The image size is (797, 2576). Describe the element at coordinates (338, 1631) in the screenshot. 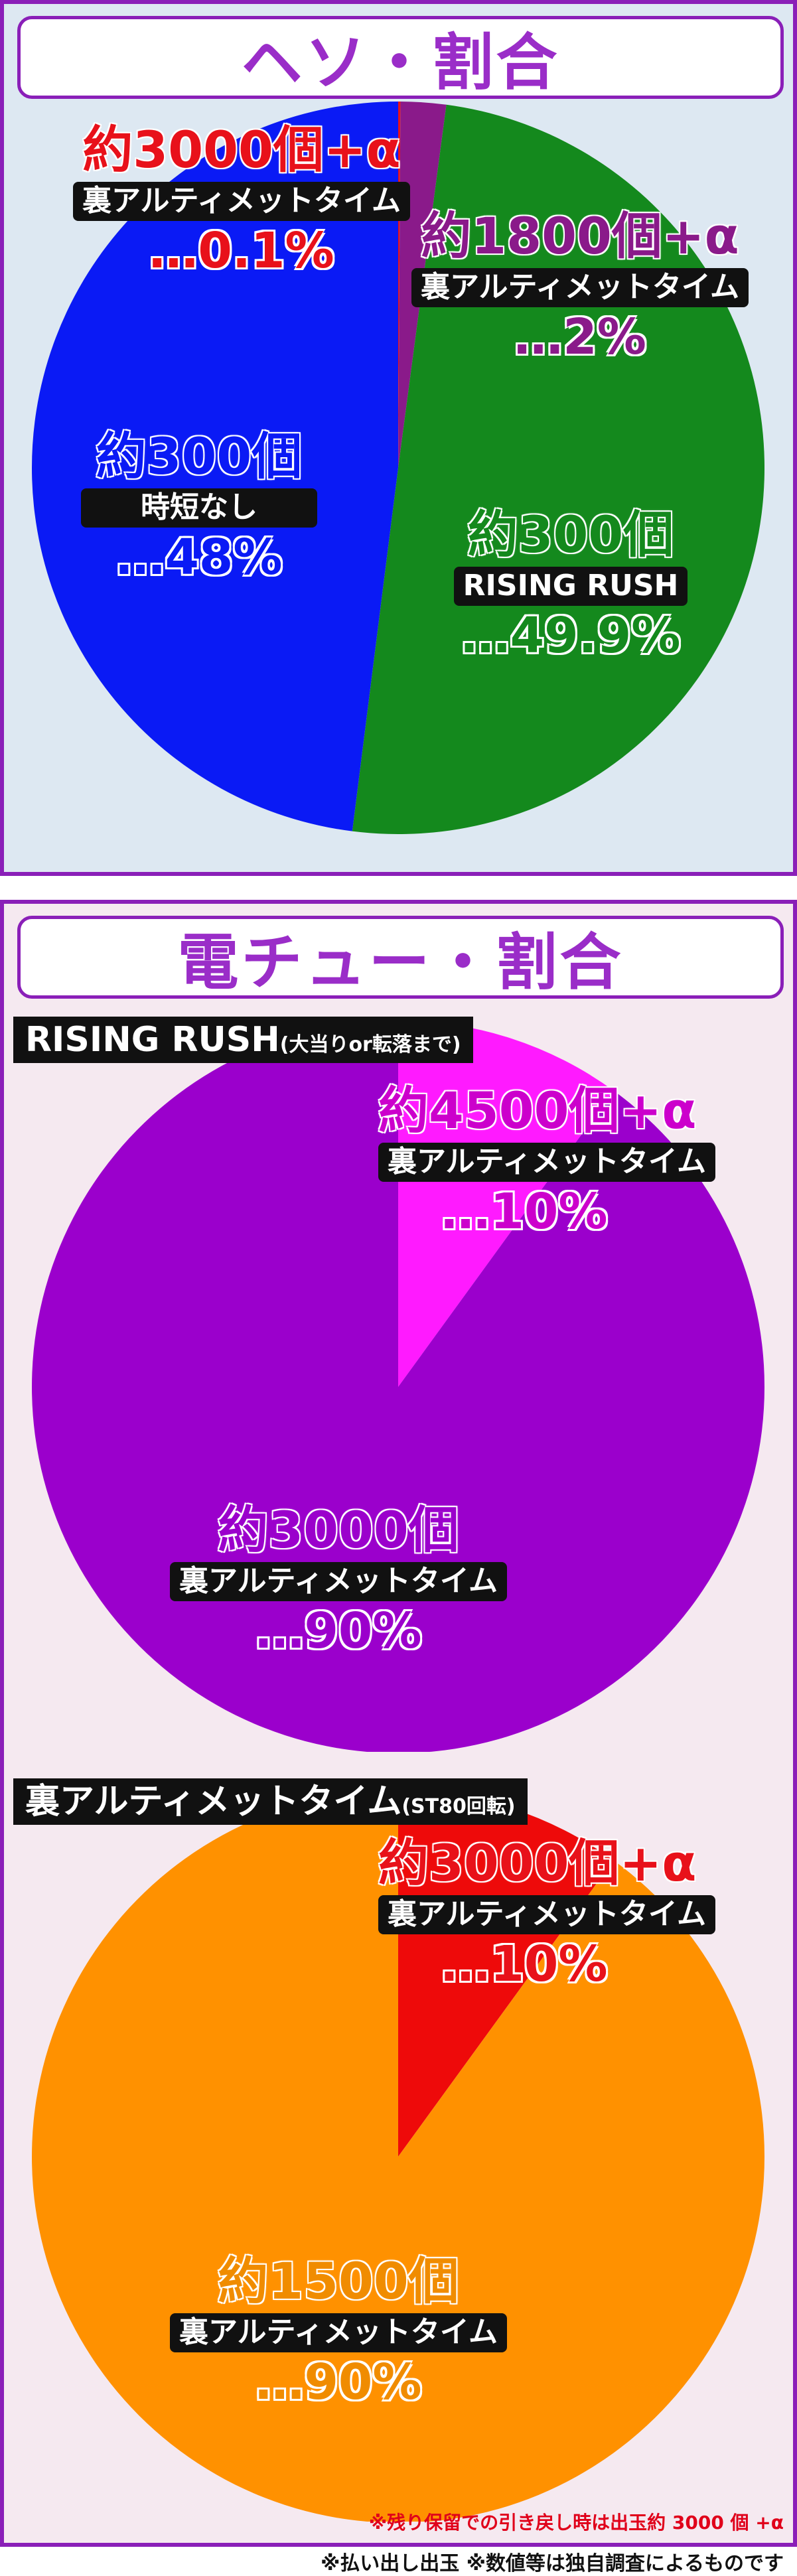

I see `rush-label-ura3000-pct: …90%` at that location.